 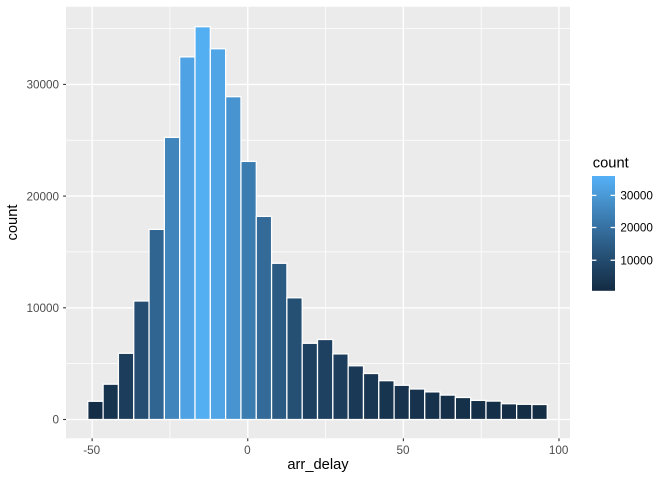 What do you see at coordinates (91, 450) in the screenshot?
I see `svg-text: -50` at bounding box center [91, 450].